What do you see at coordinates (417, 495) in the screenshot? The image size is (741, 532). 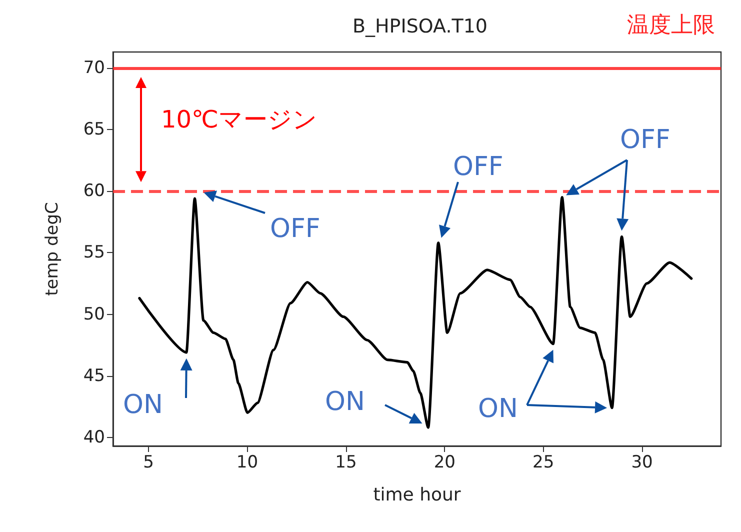 I see `x-axis-title: time hour` at bounding box center [417, 495].